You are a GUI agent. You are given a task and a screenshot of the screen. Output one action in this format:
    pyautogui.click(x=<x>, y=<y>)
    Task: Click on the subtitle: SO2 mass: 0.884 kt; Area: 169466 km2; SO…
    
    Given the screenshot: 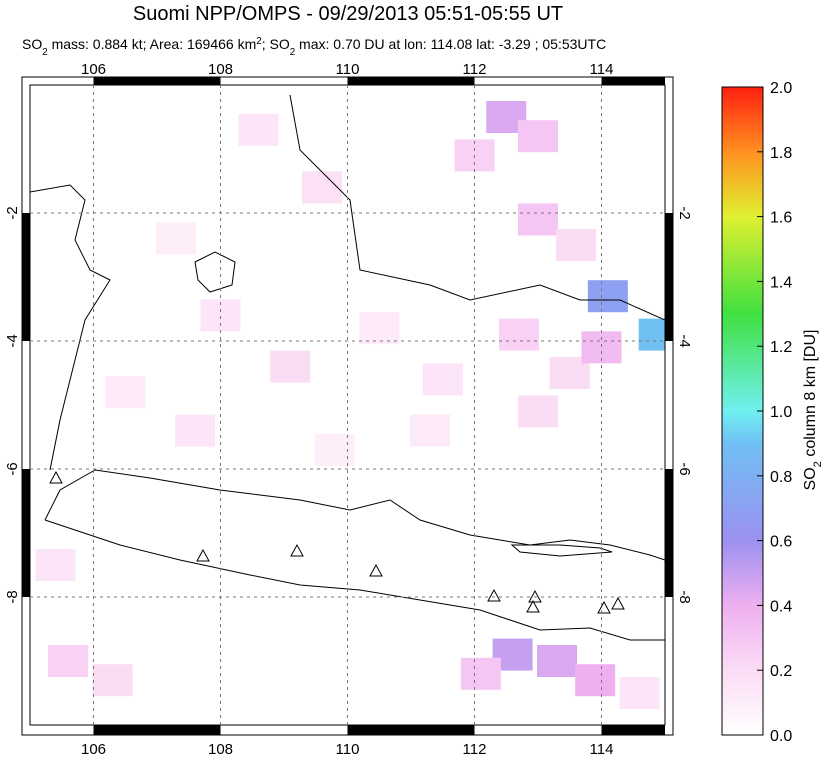 What is the action you would take?
    pyautogui.click(x=314, y=47)
    